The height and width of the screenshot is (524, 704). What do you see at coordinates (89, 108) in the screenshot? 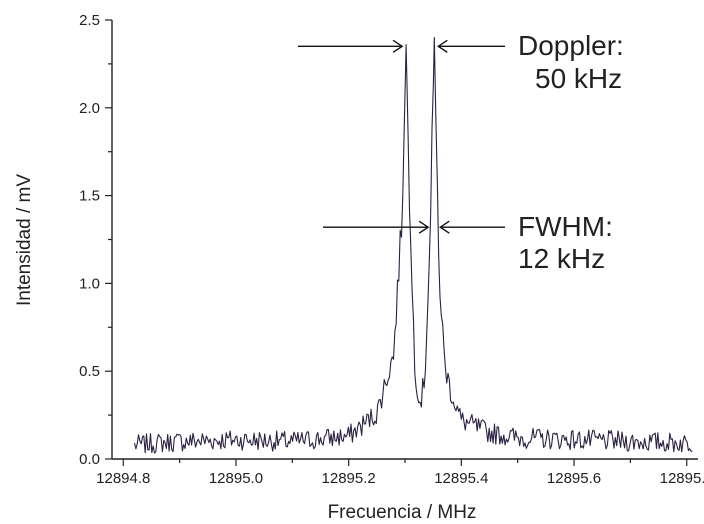
I see `y-tick-label: 2.0` at bounding box center [89, 108].